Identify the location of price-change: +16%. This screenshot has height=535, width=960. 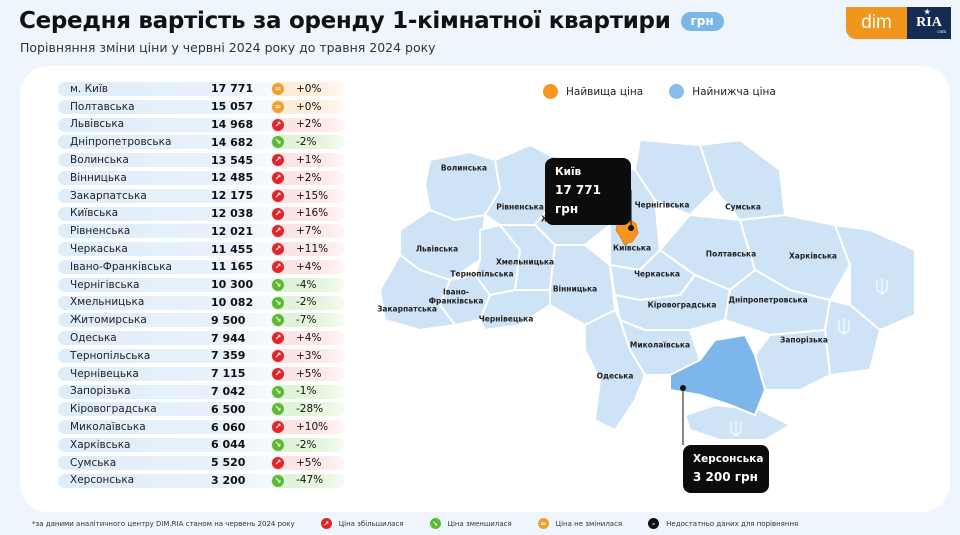
(312, 213).